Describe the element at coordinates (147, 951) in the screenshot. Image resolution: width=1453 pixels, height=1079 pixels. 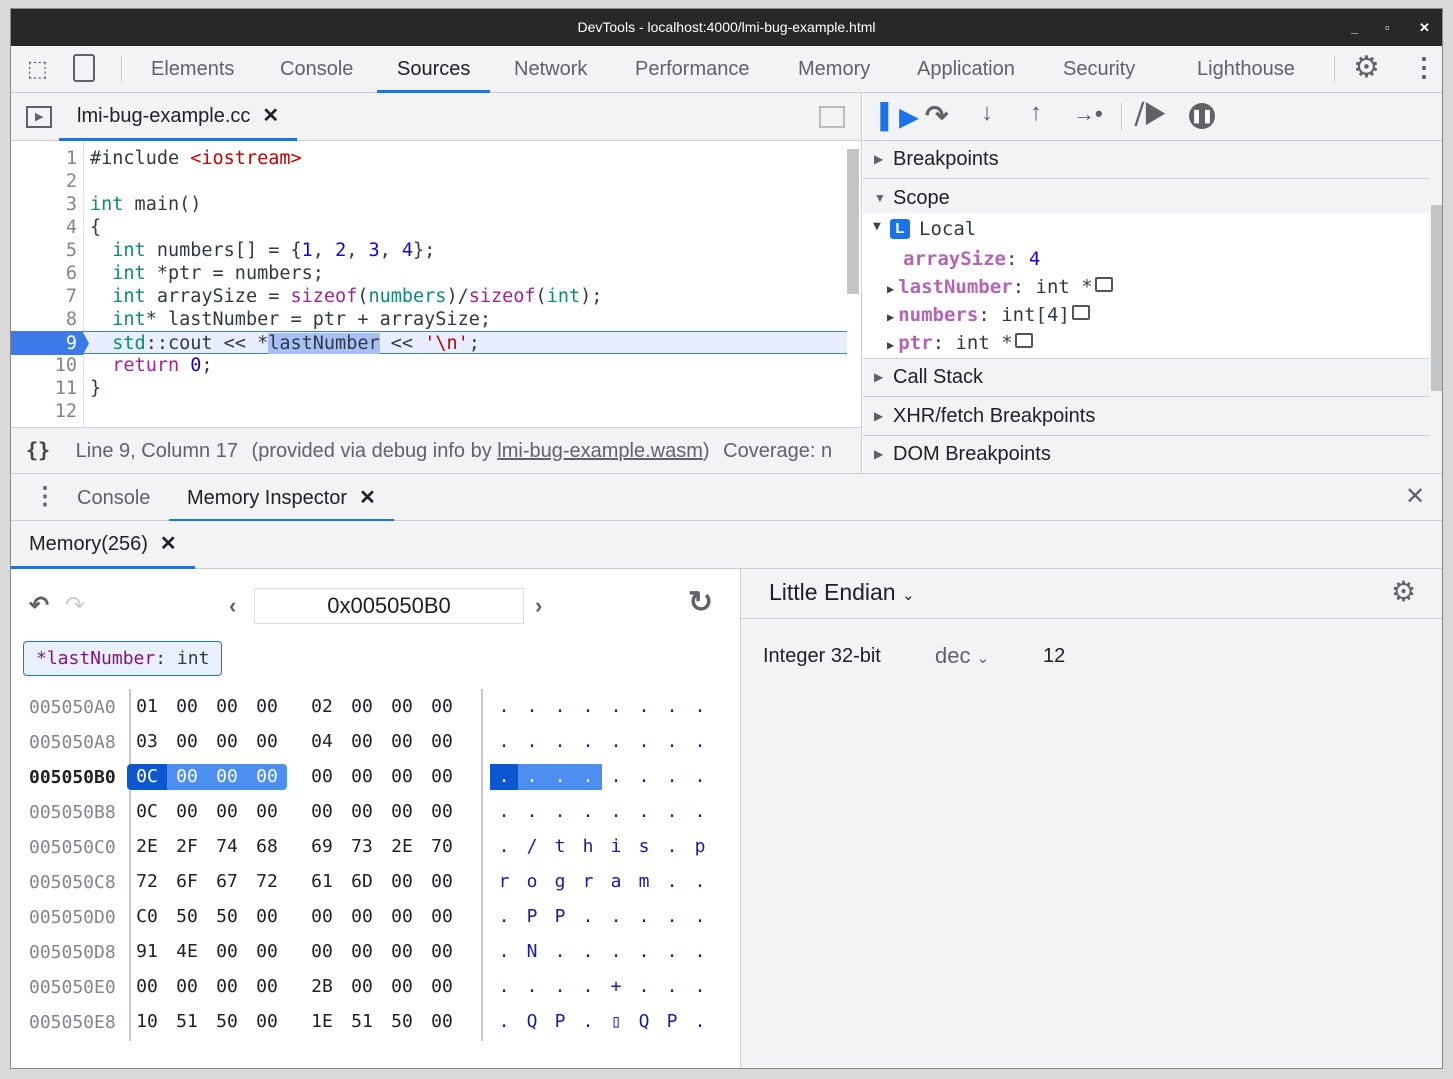
I see `memory-byte: 91` at that location.